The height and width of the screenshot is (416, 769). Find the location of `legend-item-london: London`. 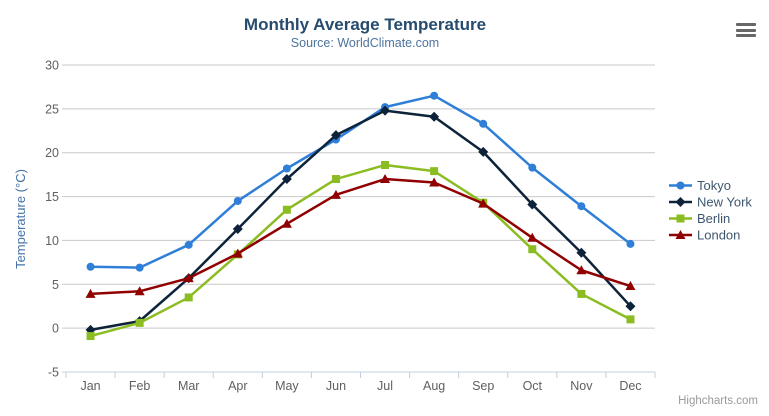

legend-item-london: London is located at coordinates (704, 235).